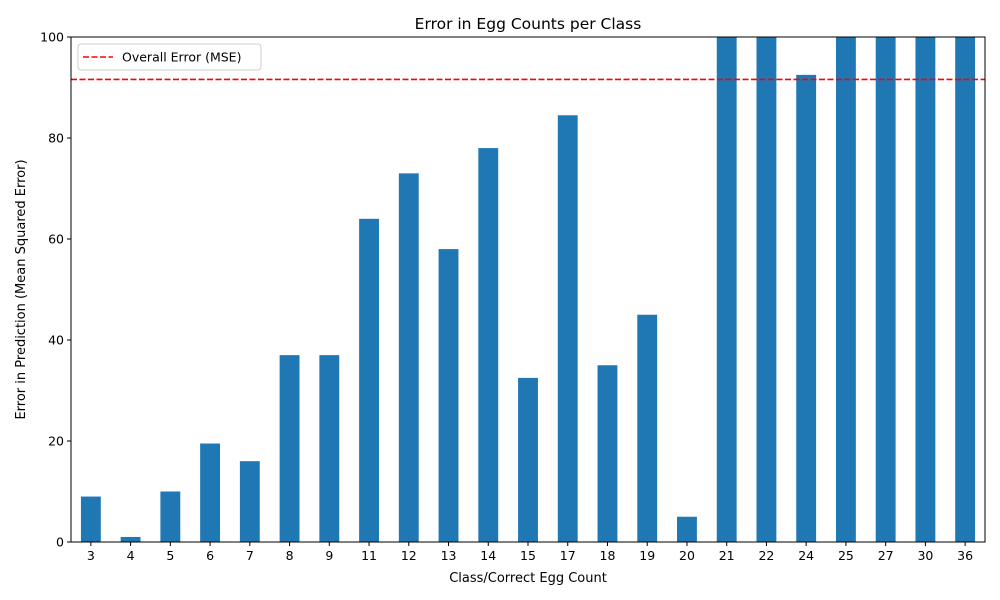 This screenshot has width=1000, height=600. Describe the element at coordinates (687, 555) in the screenshot. I see `x-tick-label-20: 20` at that location.